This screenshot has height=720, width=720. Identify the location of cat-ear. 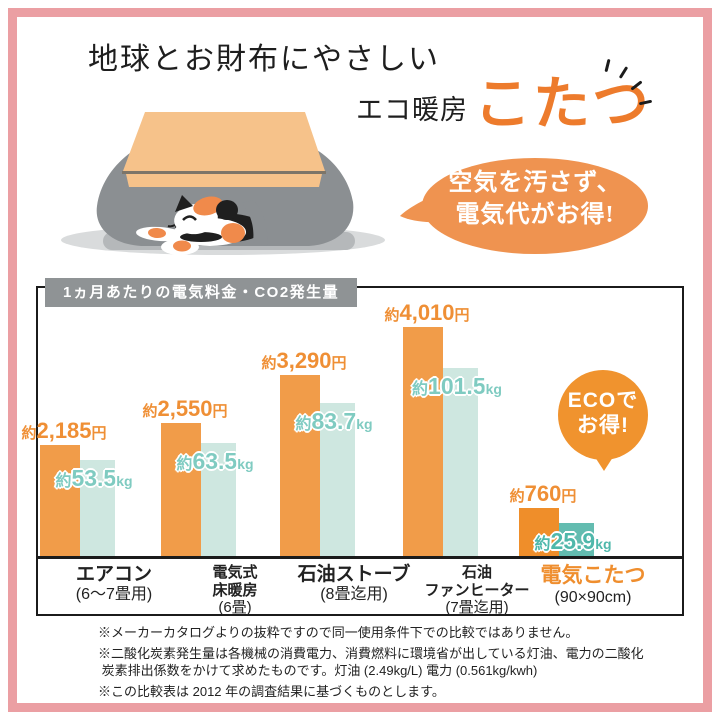
(184, 203).